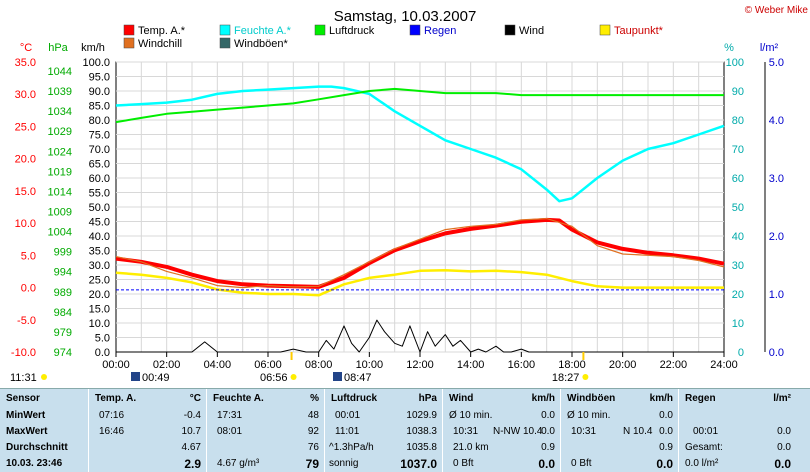 This screenshot has width=810, height=472. What do you see at coordinates (63, 253) in the screenshot?
I see `press-tick-label: 999` at bounding box center [63, 253].